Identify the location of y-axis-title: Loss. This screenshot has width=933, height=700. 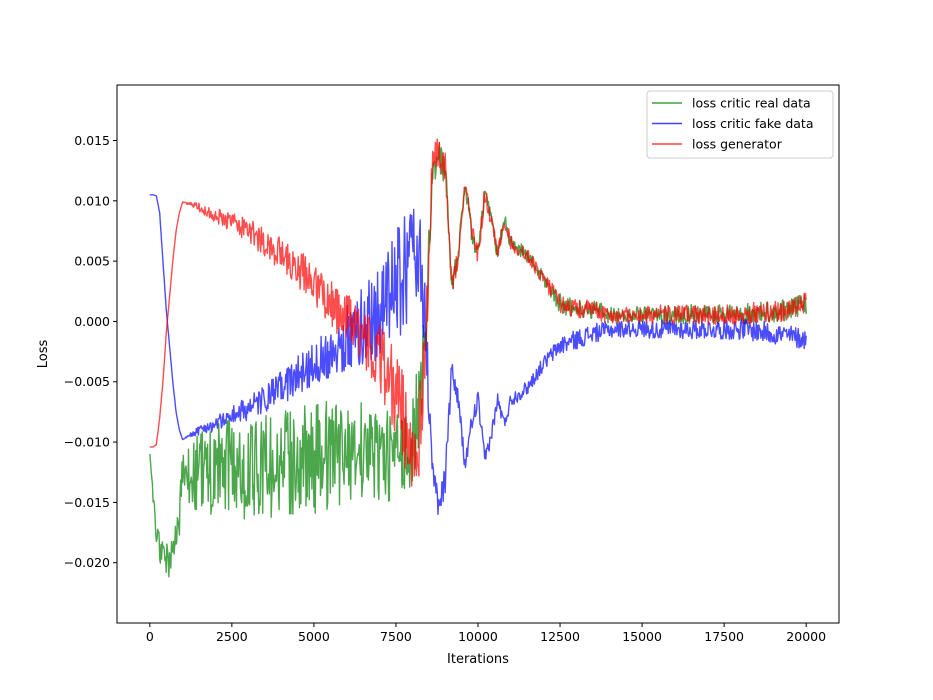
(43, 354).